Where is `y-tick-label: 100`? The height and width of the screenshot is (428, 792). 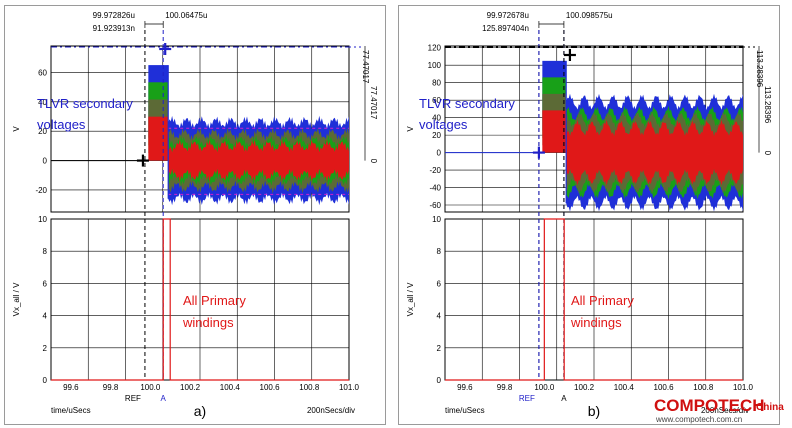
y-tick-label: 100 is located at coordinates (435, 65).